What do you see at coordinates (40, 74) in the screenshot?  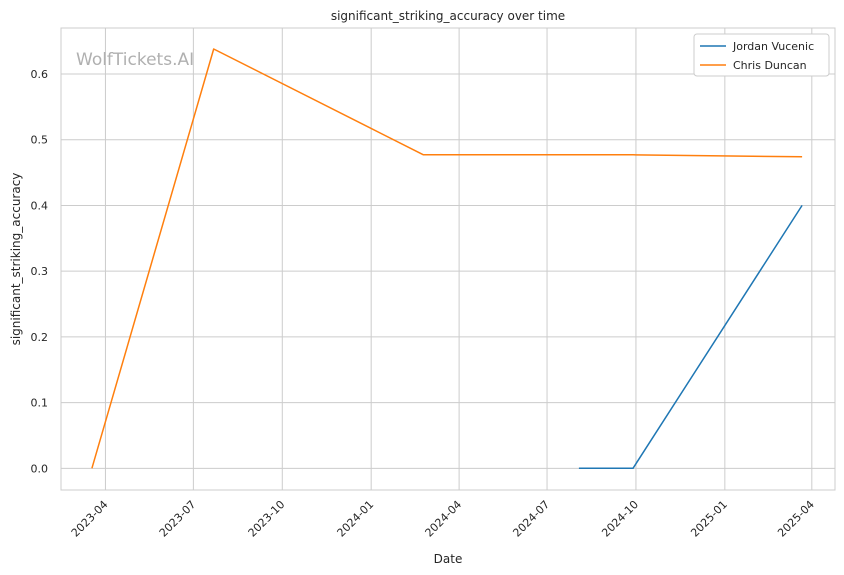 I see `y-tick-label: 0.6` at bounding box center [40, 74].